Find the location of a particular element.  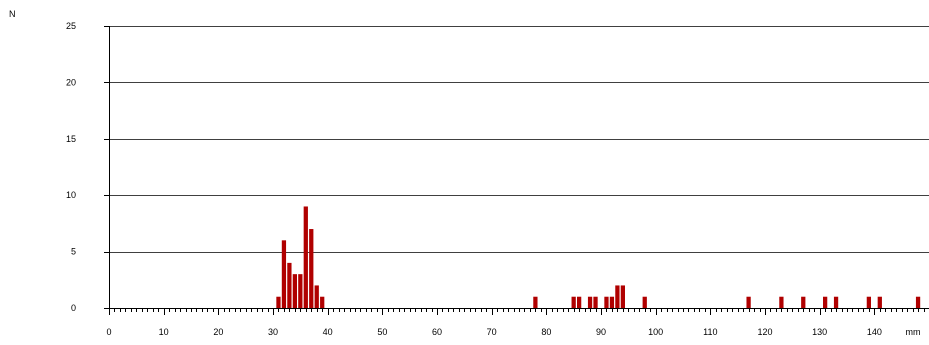

y-tick-label: 15 is located at coordinates (71, 139).